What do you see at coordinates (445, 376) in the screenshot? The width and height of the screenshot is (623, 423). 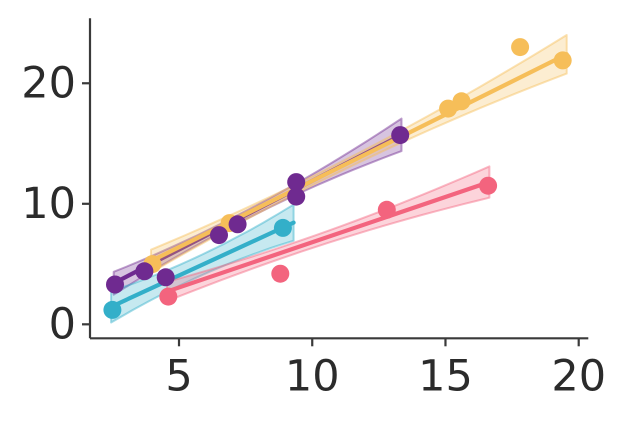 I see `x-tick-label: 15` at bounding box center [445, 376].